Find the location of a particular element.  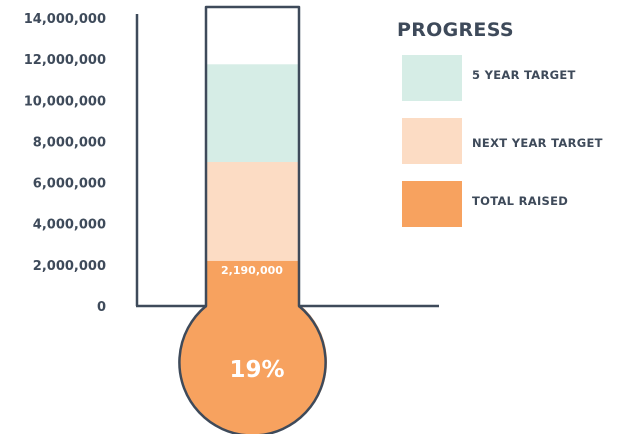

legend-title: PROGRESS is located at coordinates (455, 30).